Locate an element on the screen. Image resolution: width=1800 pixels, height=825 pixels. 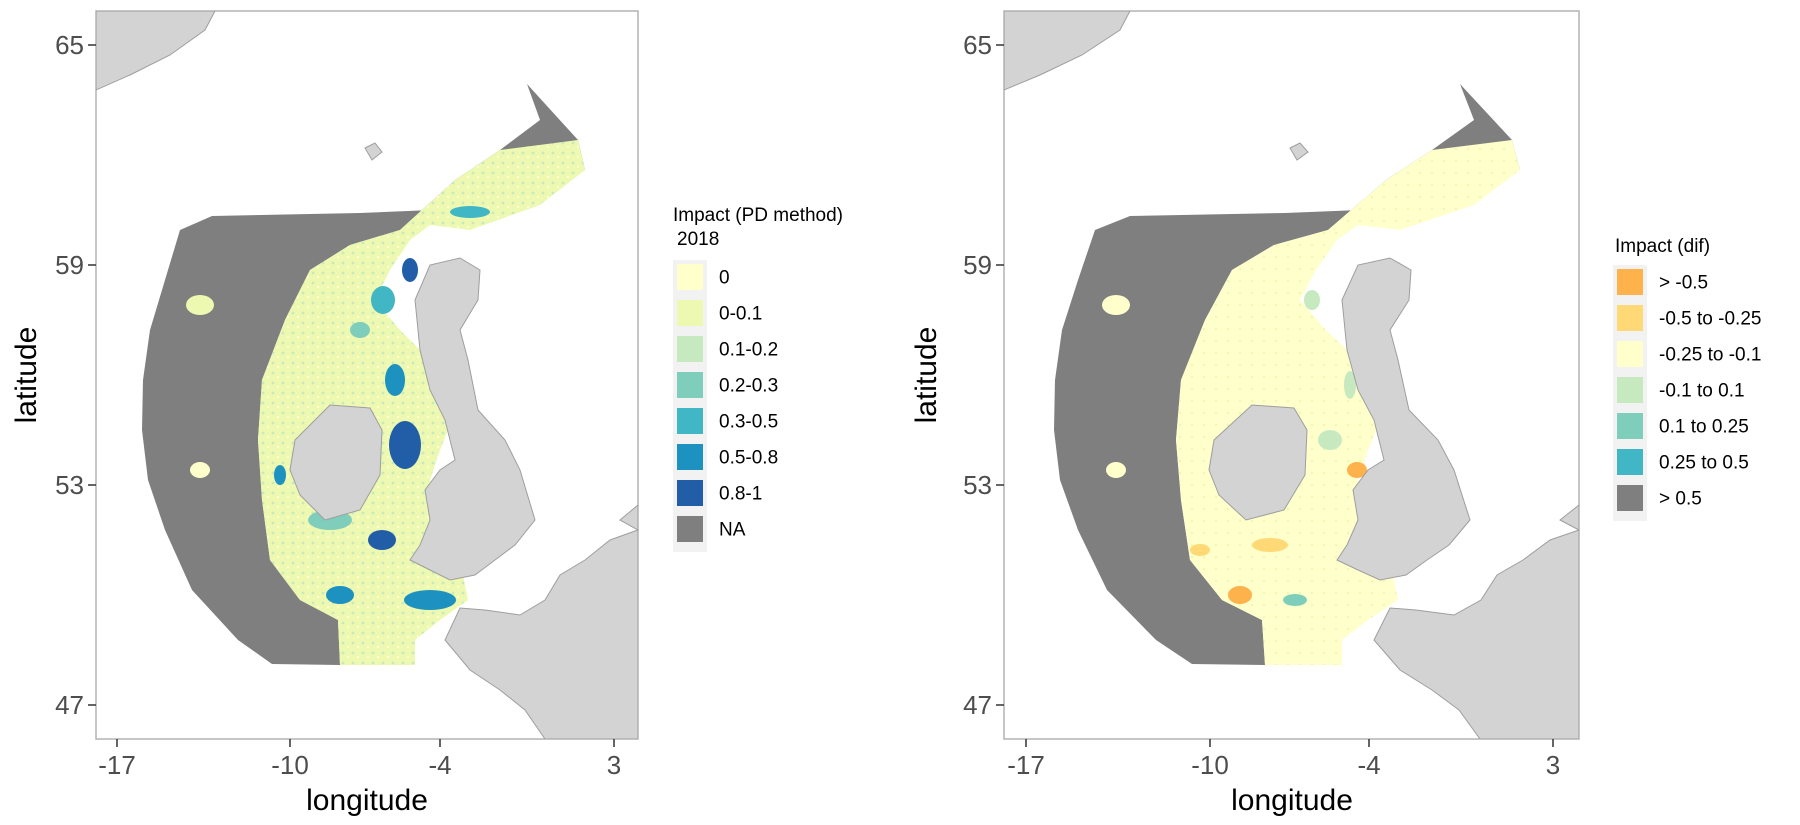
legend-title: Impact (PD method) is located at coordinates (758, 215).